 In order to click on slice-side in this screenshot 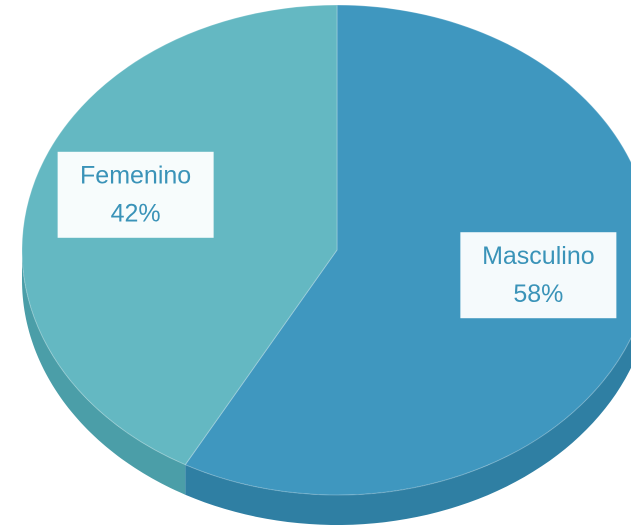, I will do `click(104, 372)`.